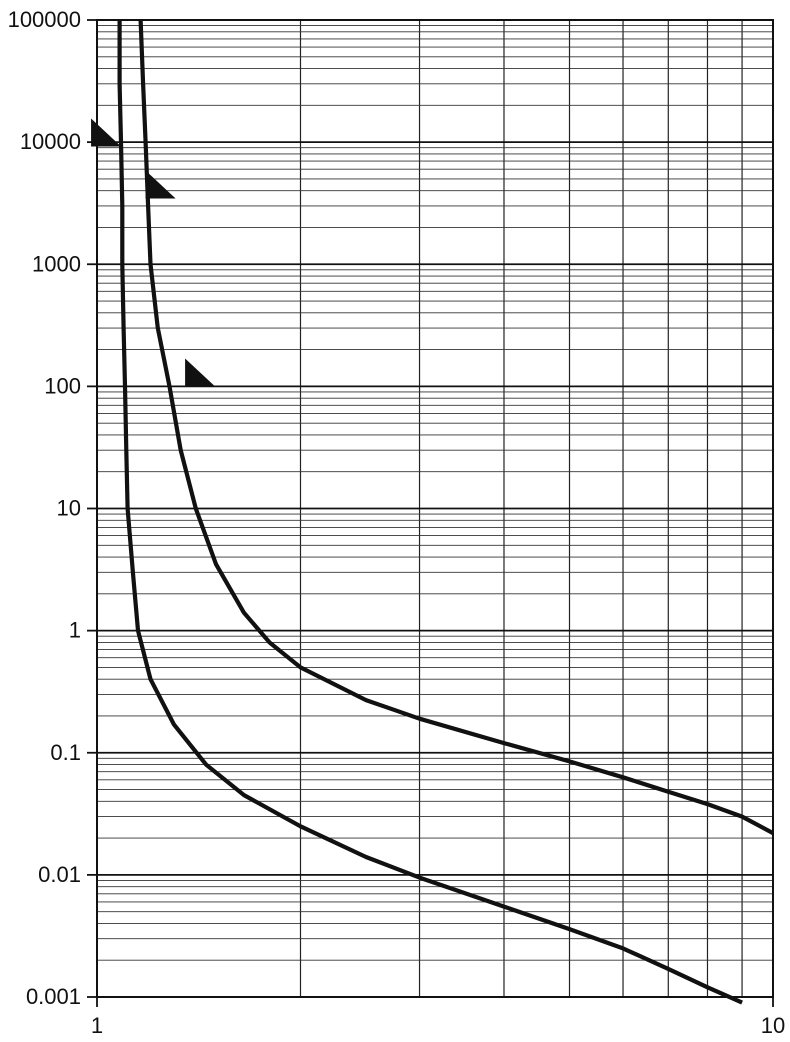 The width and height of the screenshot is (790, 1042). Describe the element at coordinates (56, 263) in the screenshot. I see `y-tick-label: 1000` at that location.